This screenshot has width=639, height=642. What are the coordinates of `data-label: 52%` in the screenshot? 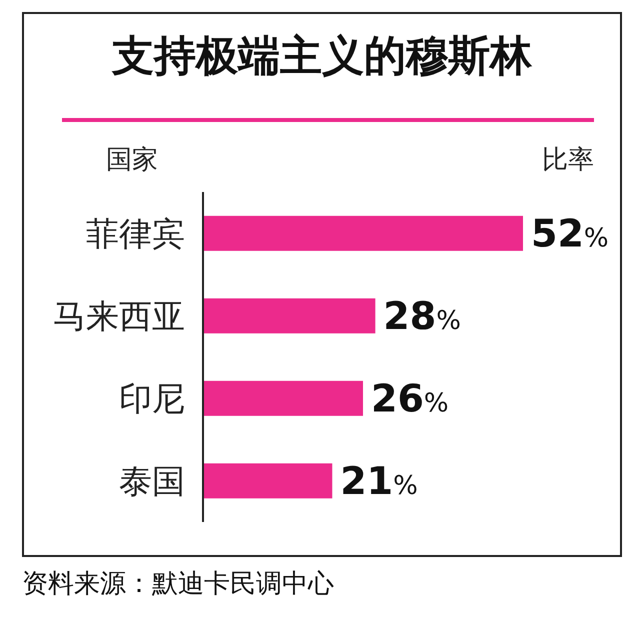 It's located at (570, 233).